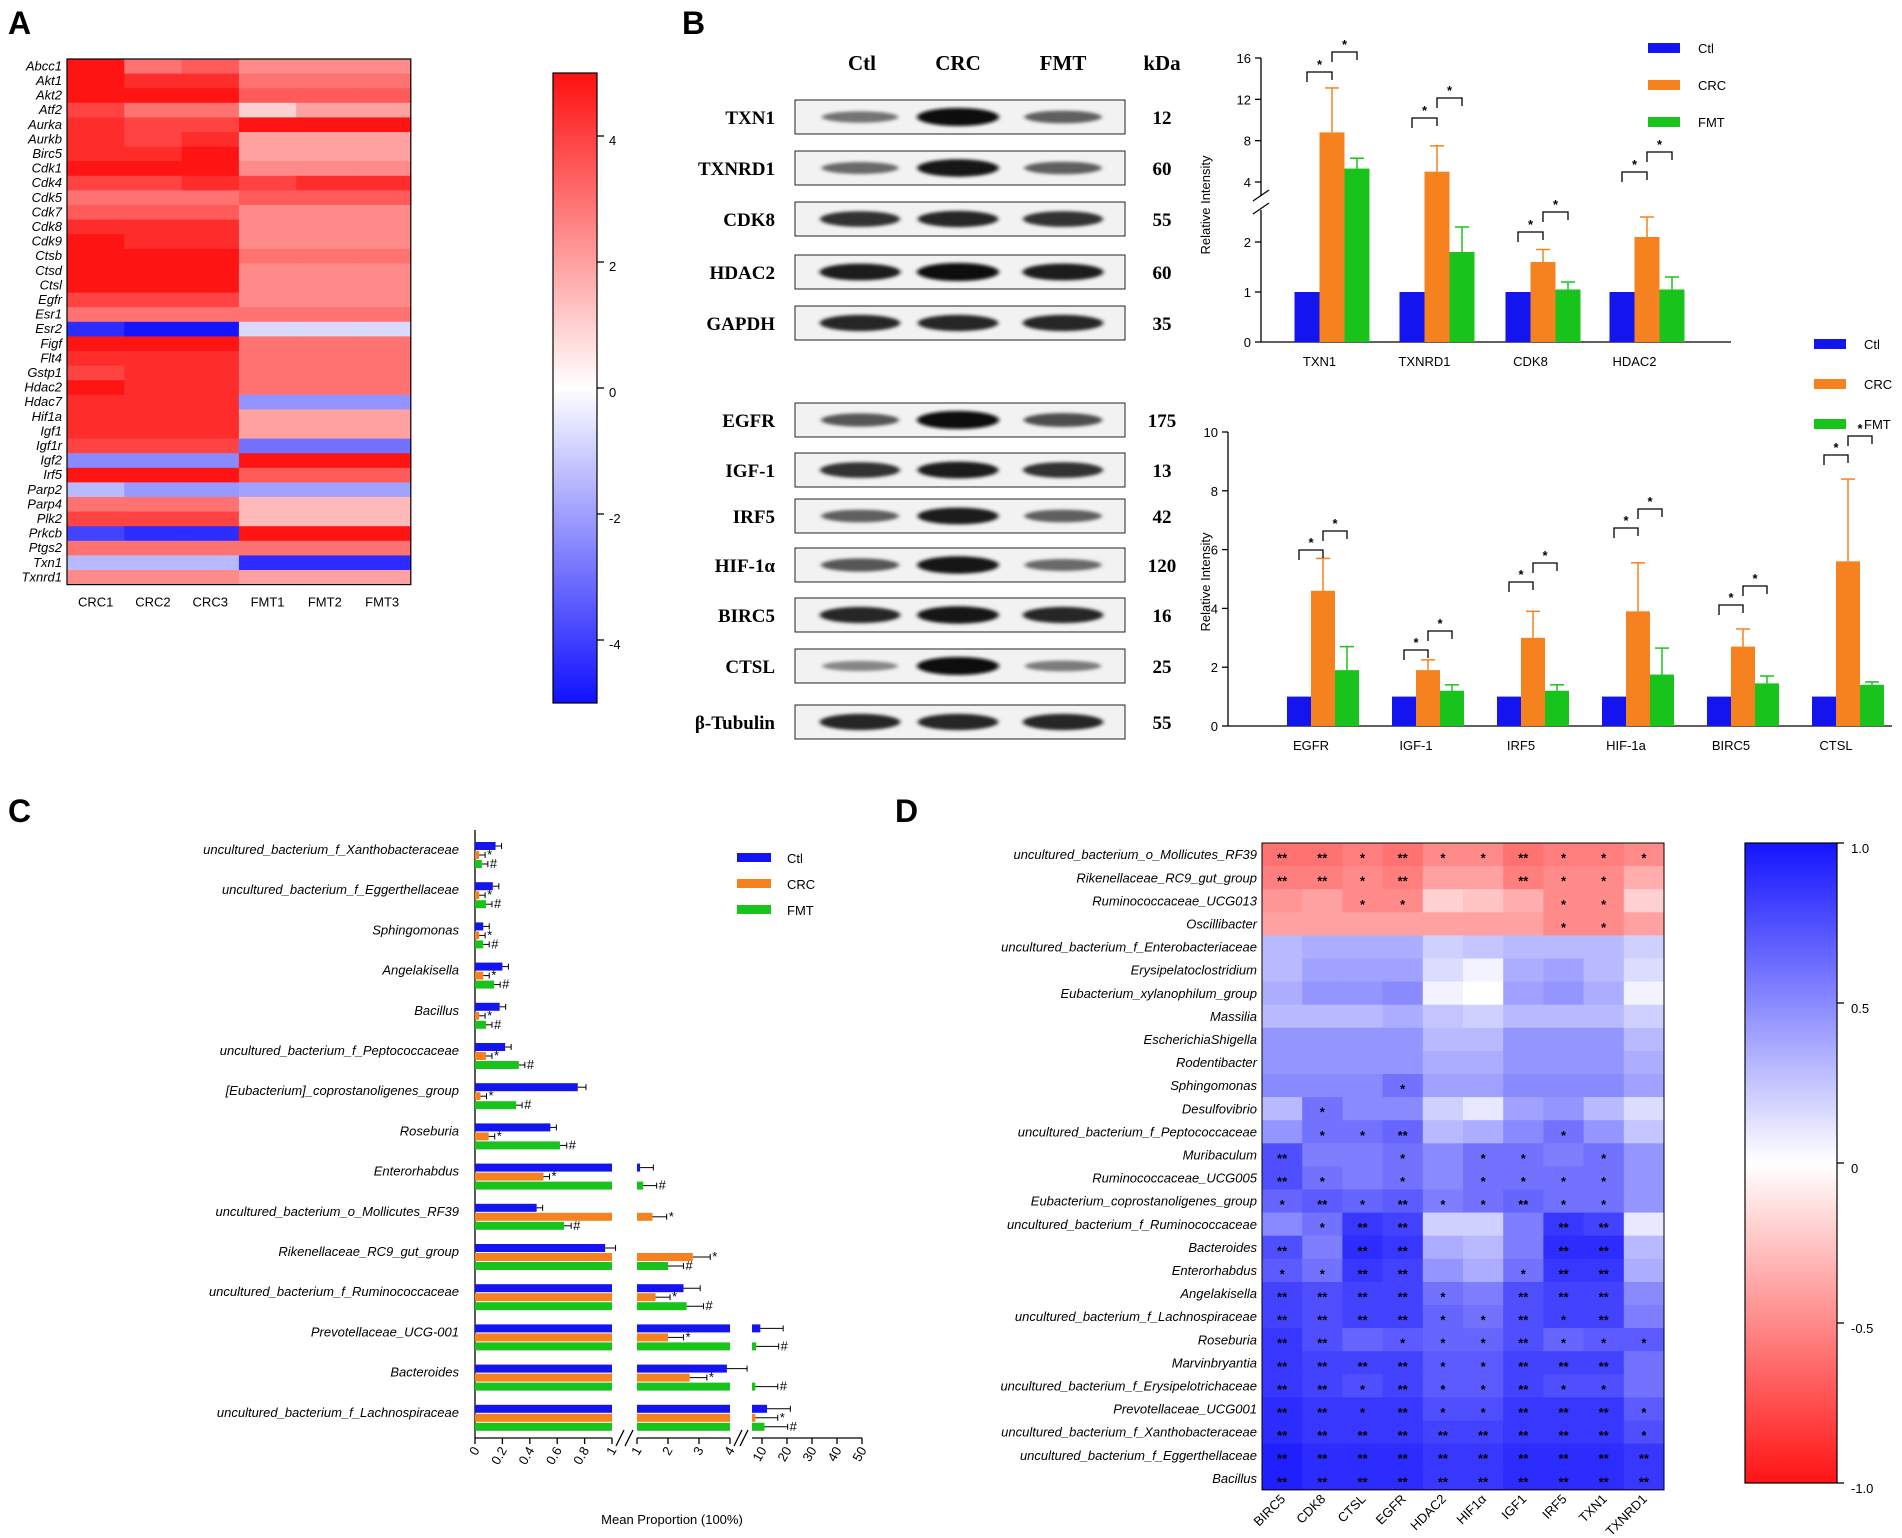 Image resolution: width=1902 pixels, height=1538 pixels. Describe the element at coordinates (629, 1438) in the screenshot. I see `c-axis-break` at that location.